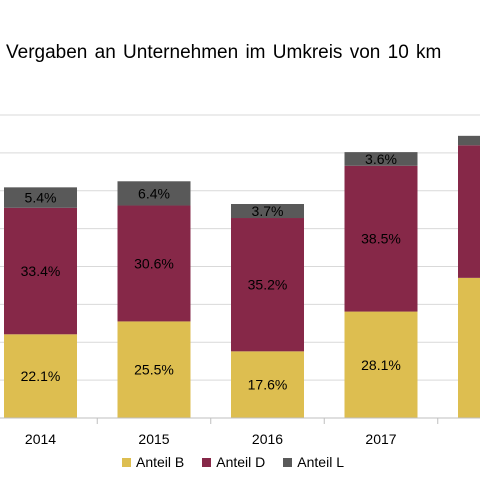 Image resolution: width=480 pixels, height=480 pixels. I want to click on data-label: 35.2%, so click(268, 285).